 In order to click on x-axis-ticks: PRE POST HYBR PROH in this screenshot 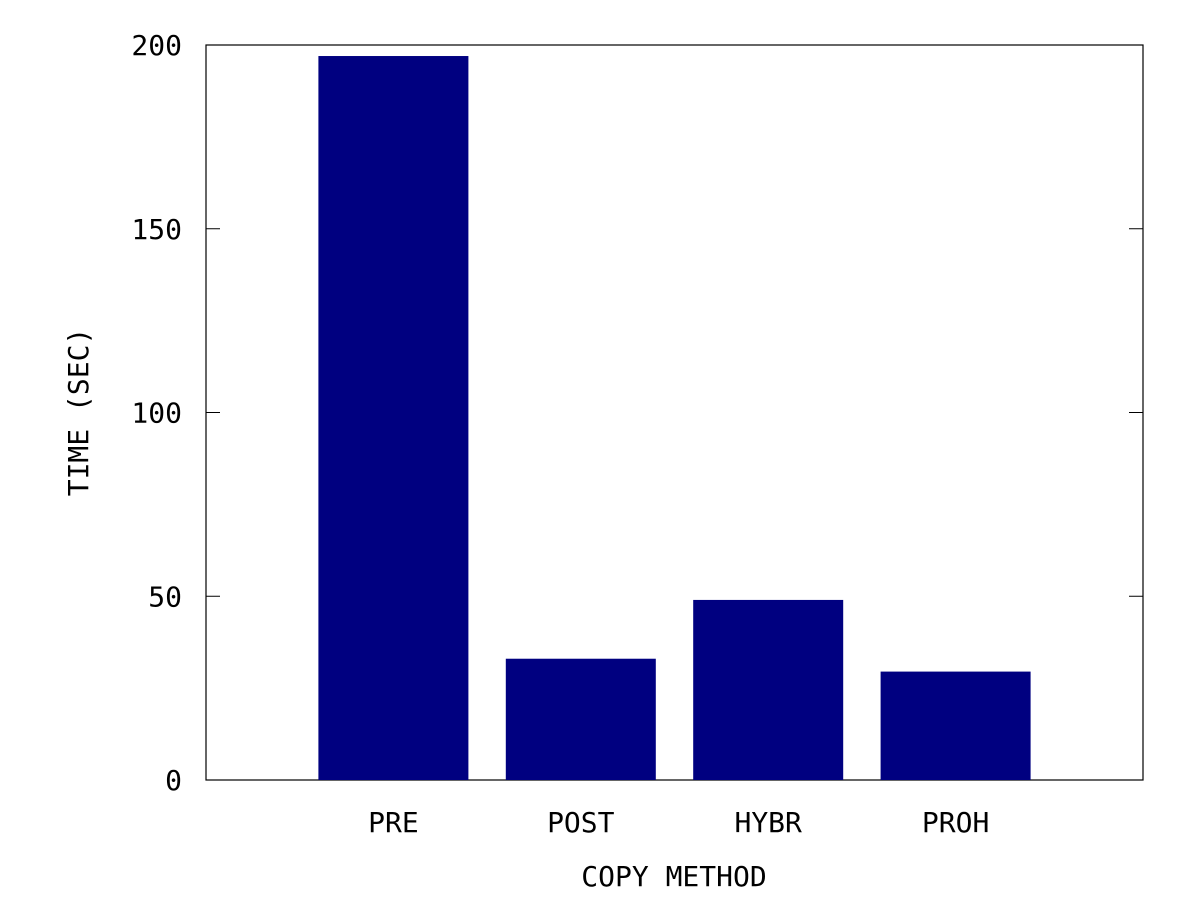, I will do `click(678, 822)`.